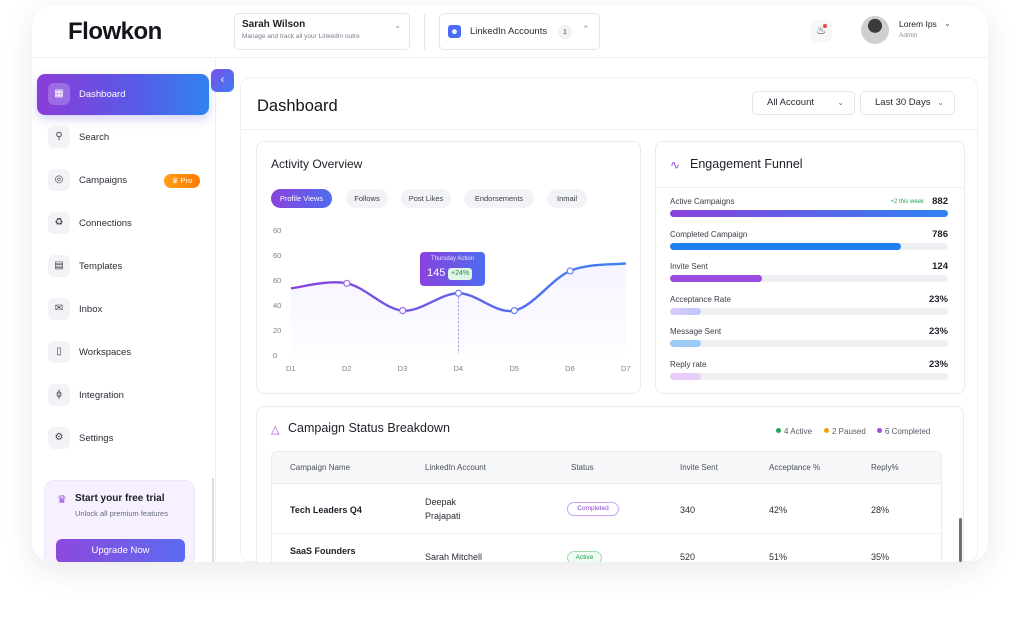 The image size is (1018, 624). Describe the element at coordinates (115, 31) in the screenshot. I see `logo: Flowkon` at that location.